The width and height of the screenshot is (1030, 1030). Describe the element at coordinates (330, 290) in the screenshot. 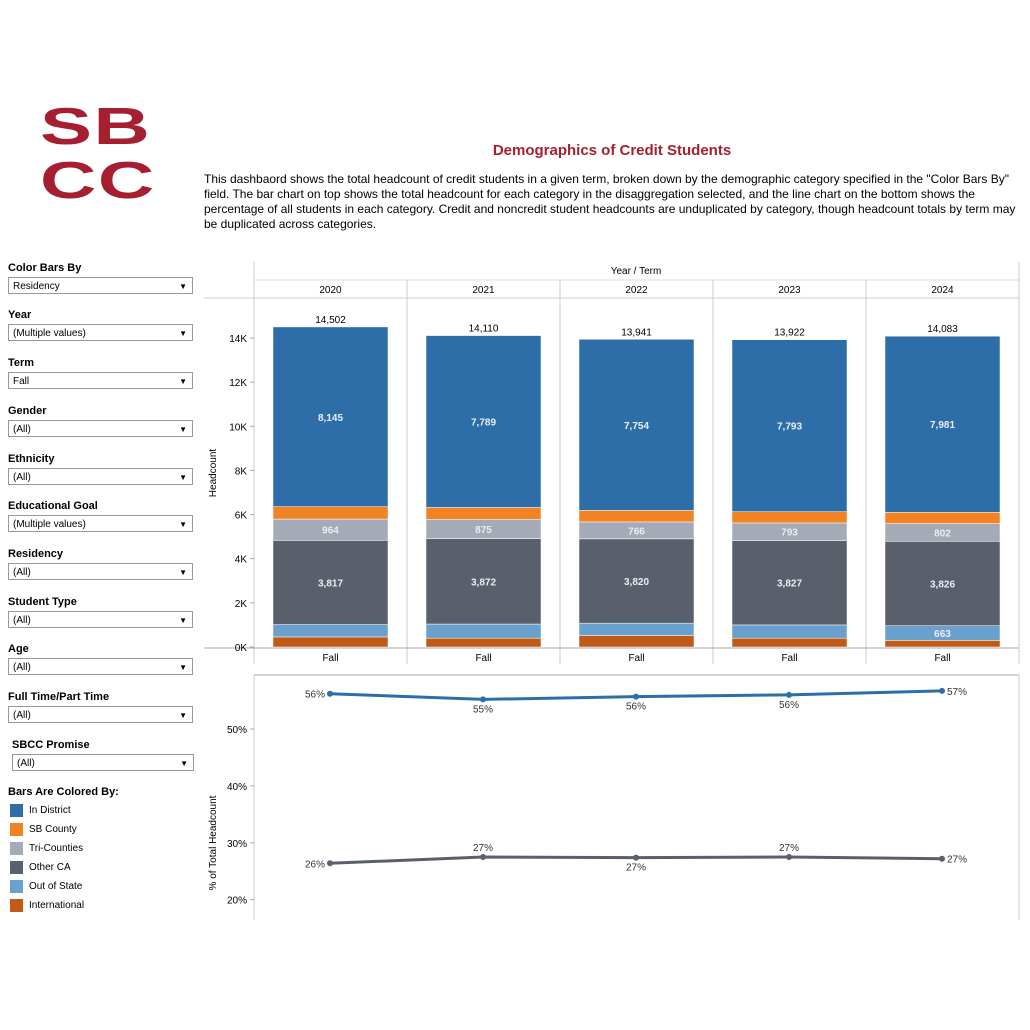

I see `year-header: 2020` at that location.